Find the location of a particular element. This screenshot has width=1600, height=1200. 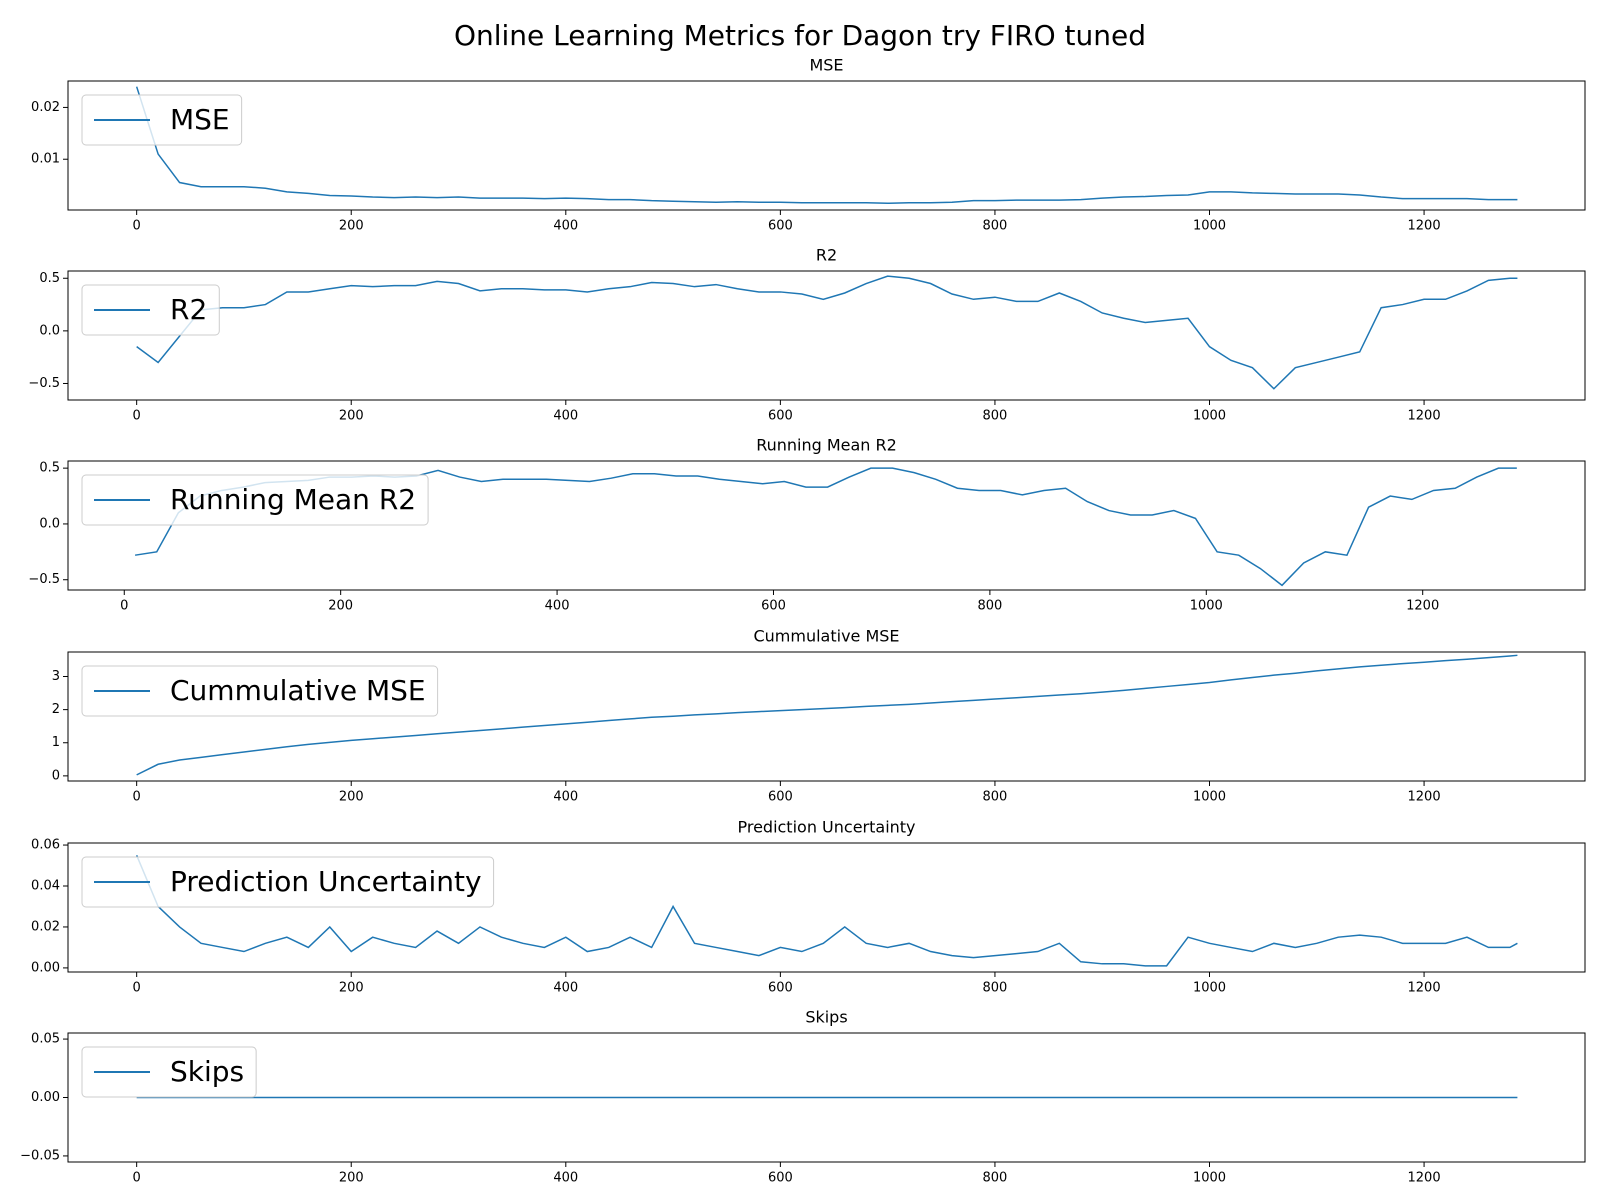

y-tick-label: 0.05 is located at coordinates (45, 1039).